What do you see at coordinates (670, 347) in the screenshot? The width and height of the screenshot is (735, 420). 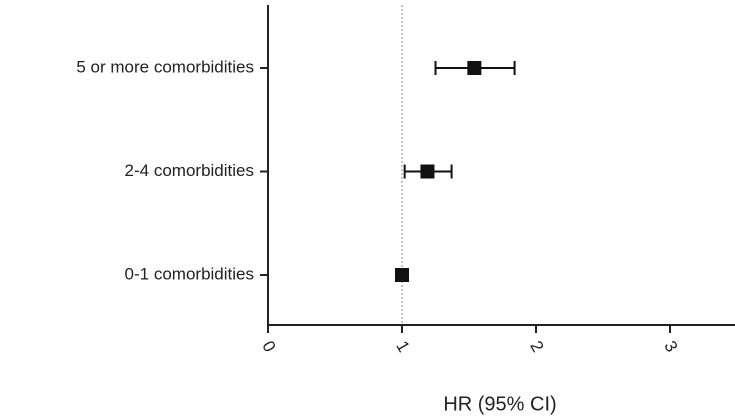 I see `x-tick-label: 3` at bounding box center [670, 347].